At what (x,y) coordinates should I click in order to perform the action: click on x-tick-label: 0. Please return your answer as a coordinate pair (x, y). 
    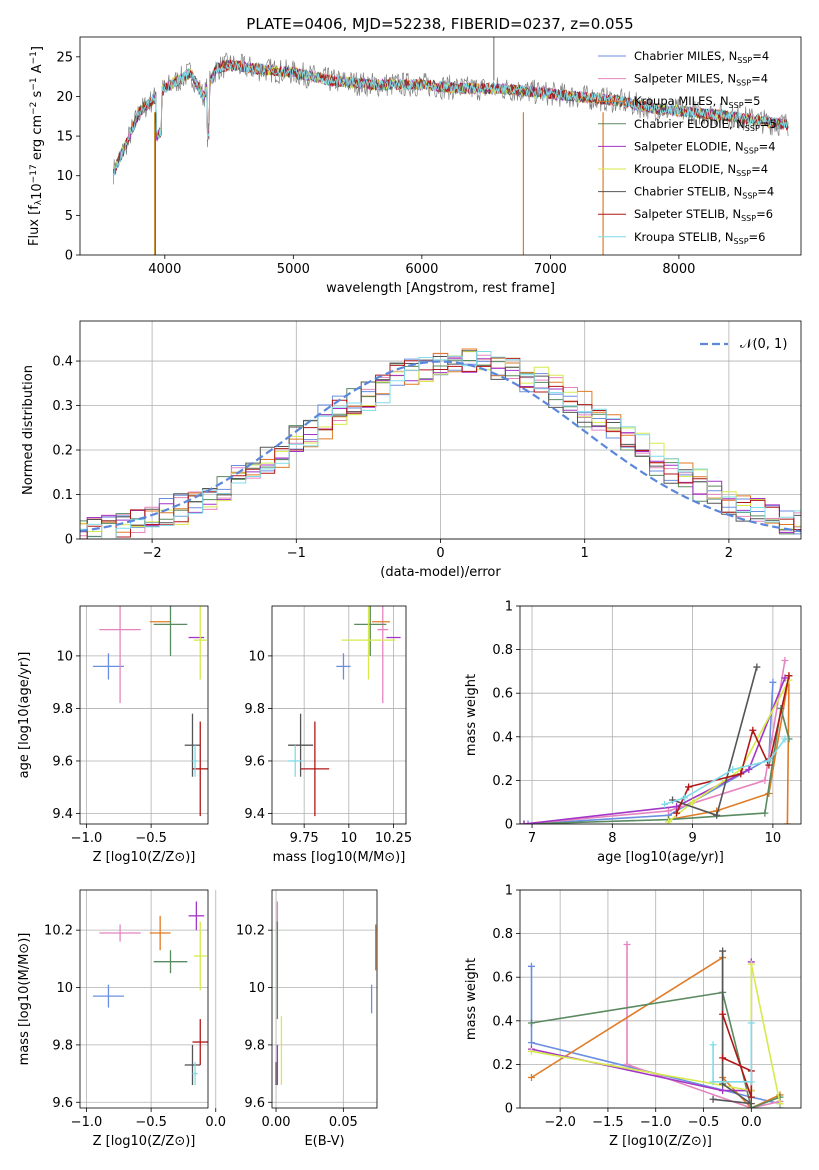
    Looking at the image, I should click on (440, 553).